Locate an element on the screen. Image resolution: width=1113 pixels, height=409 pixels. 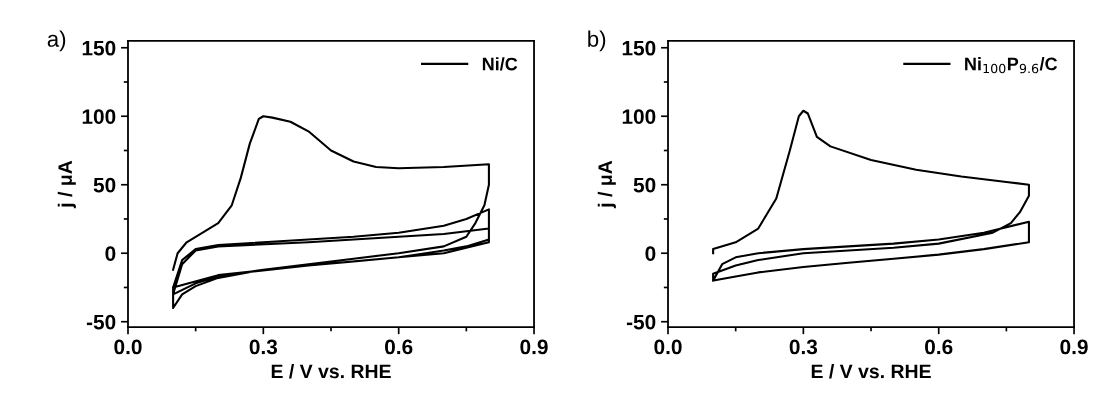
text: a) is located at coordinates (56, 41).